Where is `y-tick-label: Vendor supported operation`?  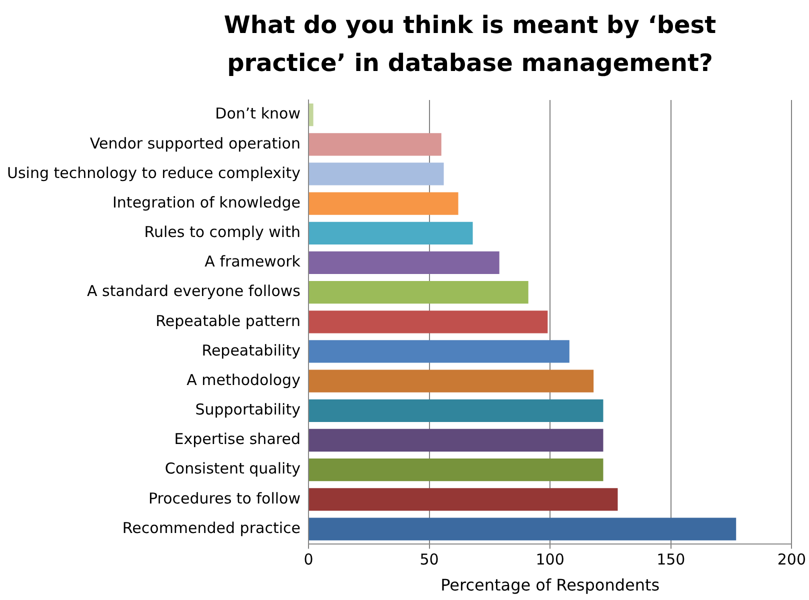 y-tick-label: Vendor supported operation is located at coordinates (195, 143).